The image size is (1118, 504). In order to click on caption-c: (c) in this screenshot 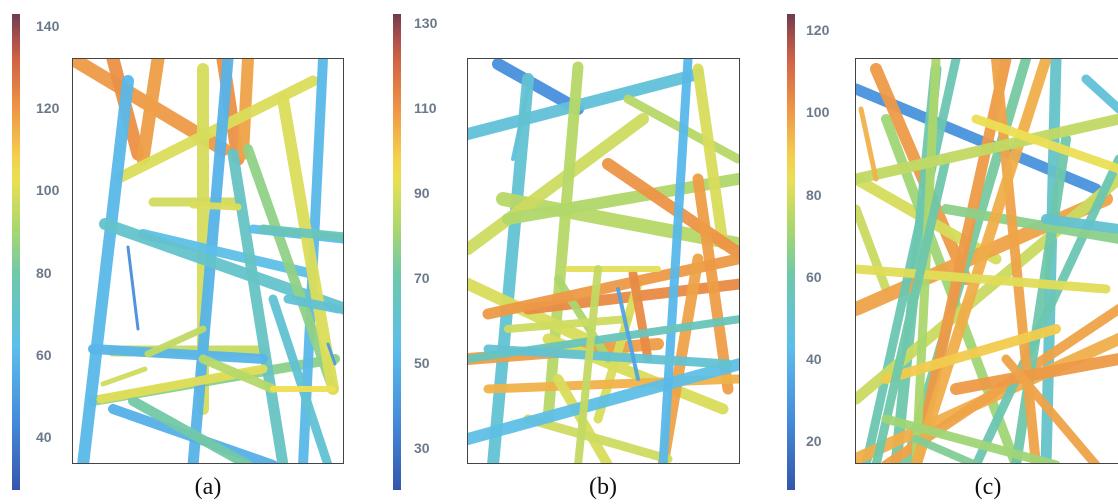, I will do `click(988, 487)`.